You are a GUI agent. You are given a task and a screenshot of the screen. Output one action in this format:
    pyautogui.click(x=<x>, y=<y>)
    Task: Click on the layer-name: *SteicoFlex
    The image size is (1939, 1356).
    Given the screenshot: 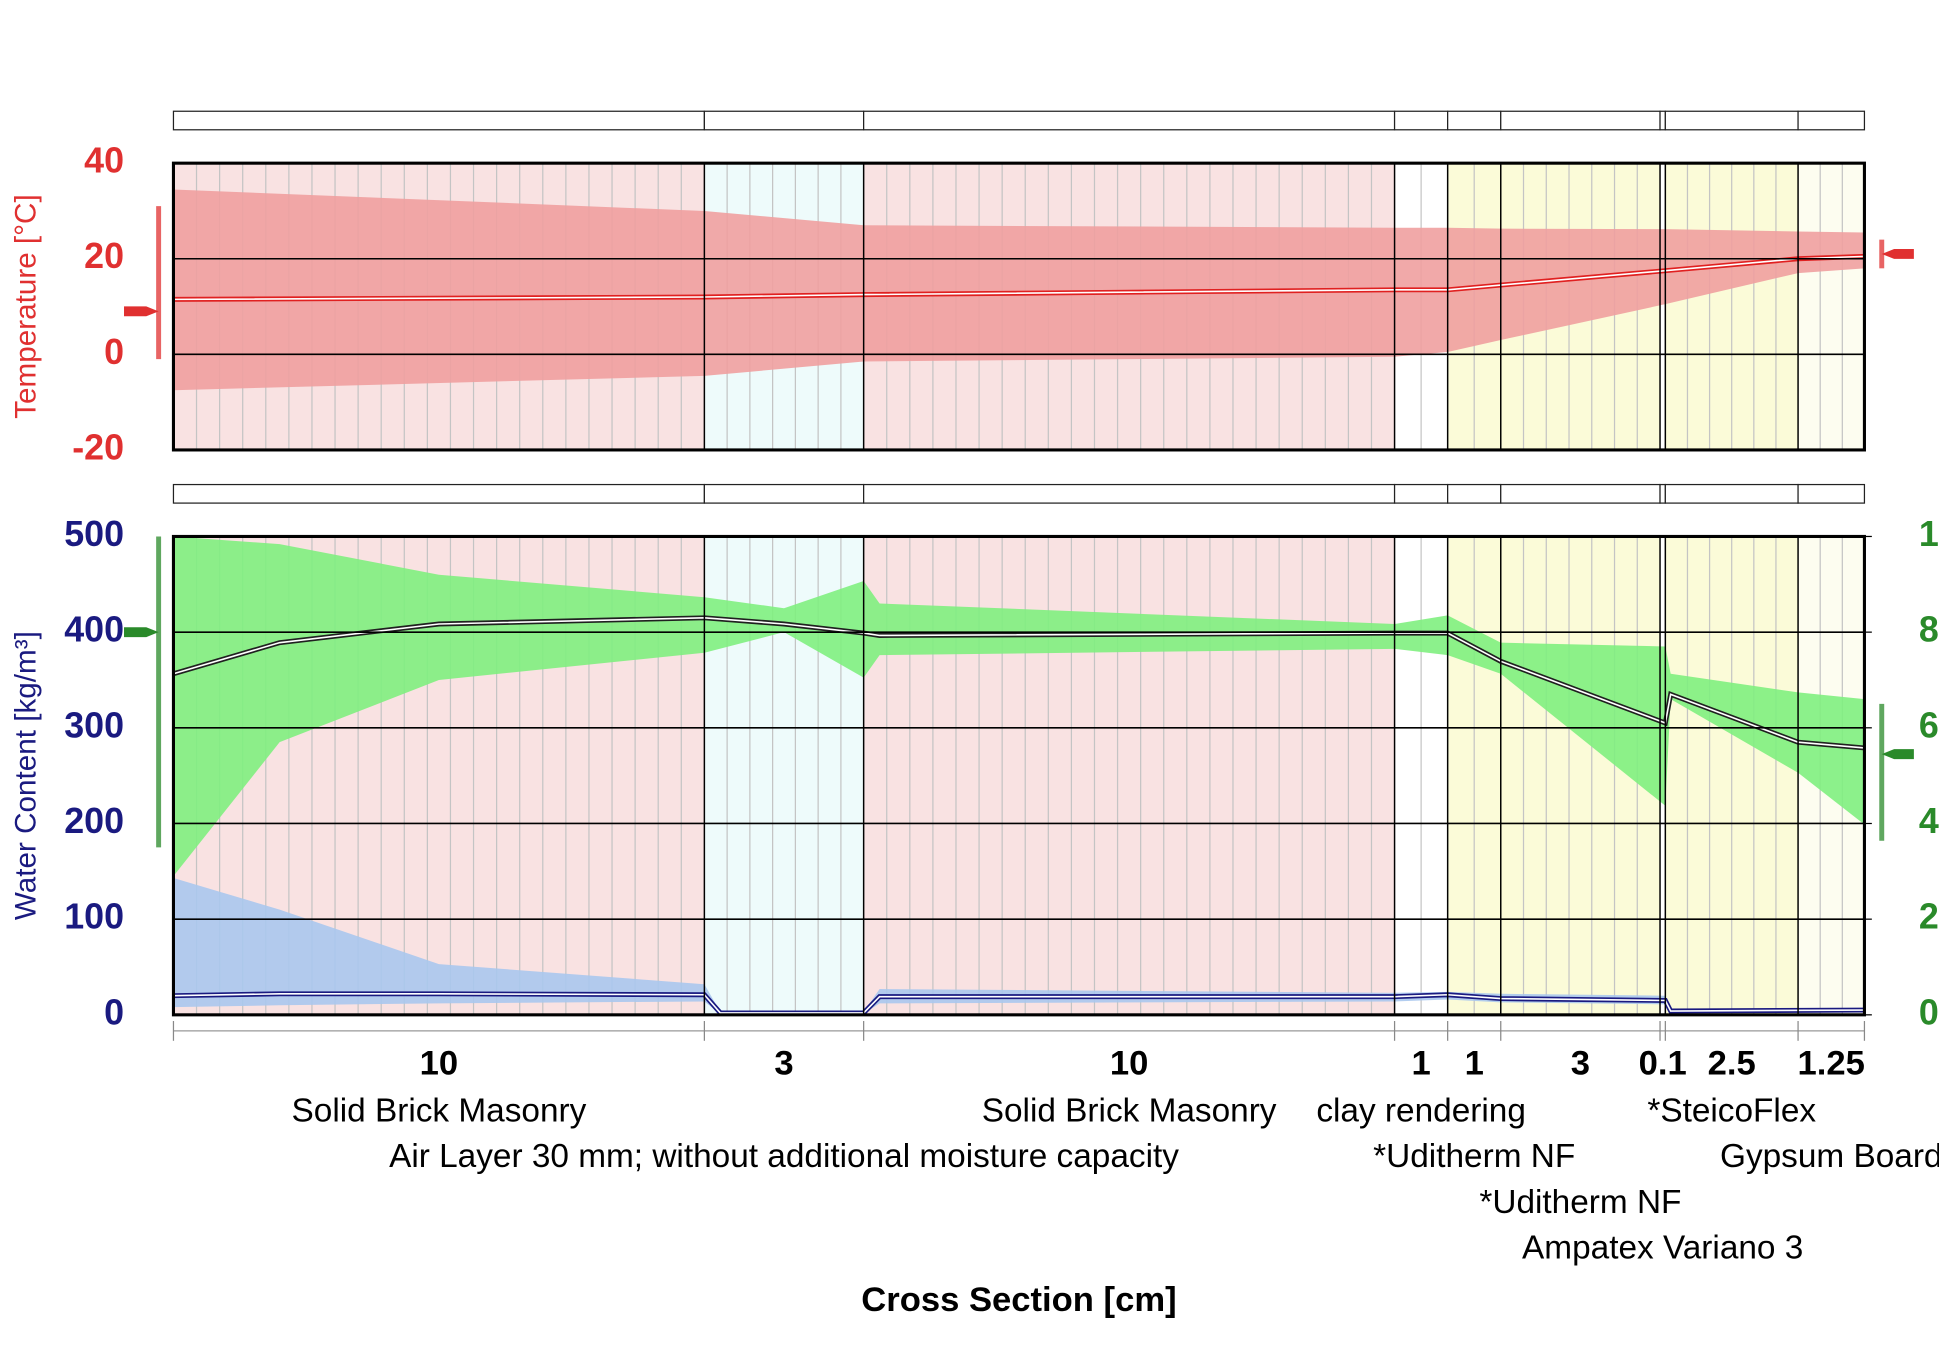 What is the action you would take?
    pyautogui.click(x=1731, y=1110)
    